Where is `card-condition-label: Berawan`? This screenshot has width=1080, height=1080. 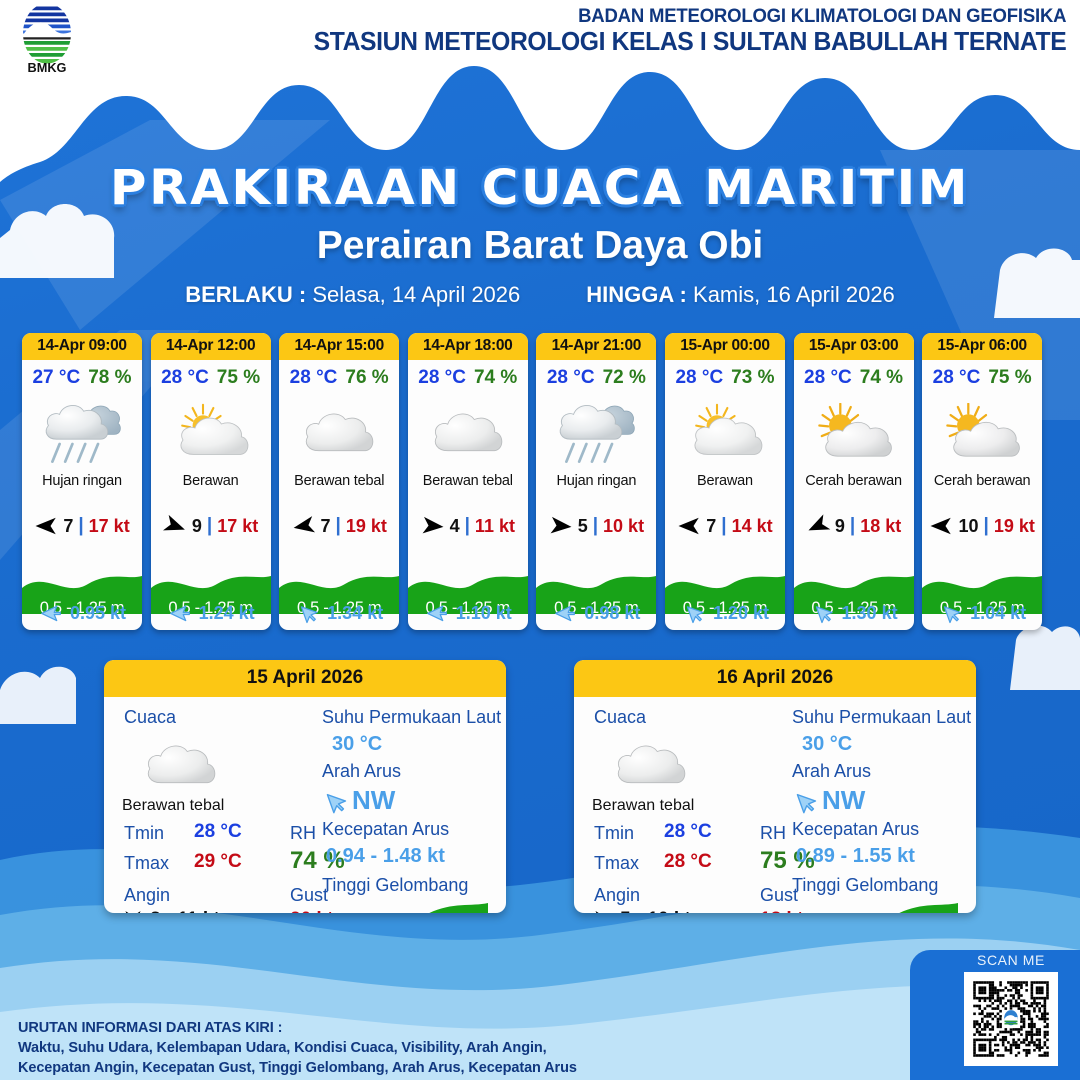 card-condition-label: Berawan is located at coordinates (725, 481).